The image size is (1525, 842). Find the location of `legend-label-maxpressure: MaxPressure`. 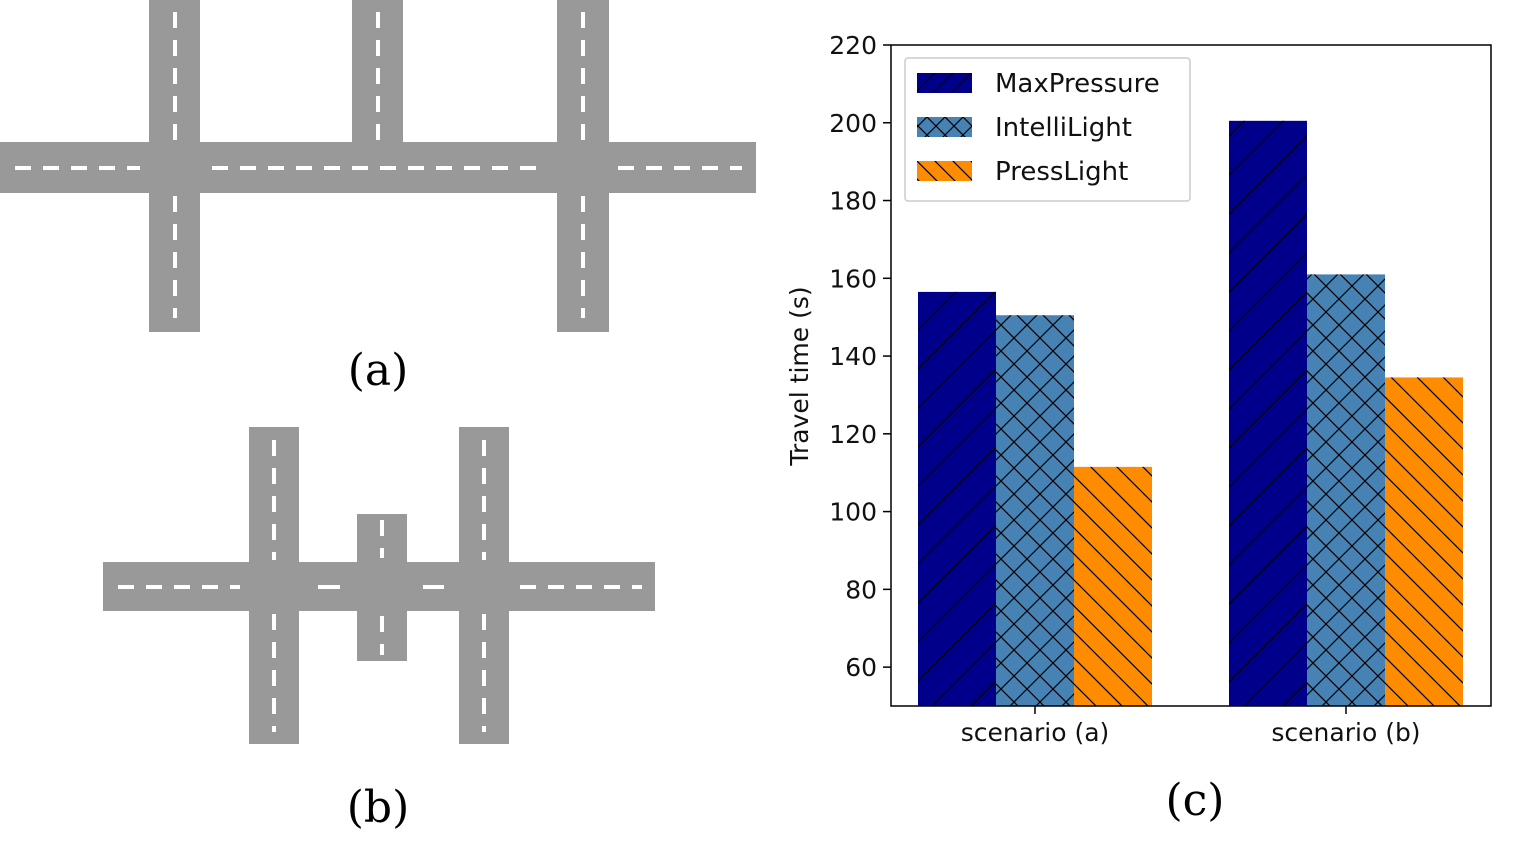

legend-label-maxpressure: MaxPressure is located at coordinates (1077, 84).